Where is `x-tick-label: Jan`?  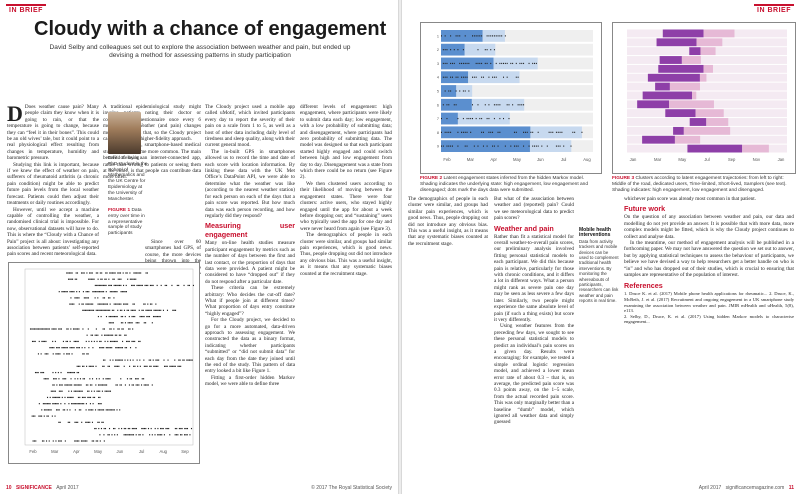
x-tick-label: Jan is located at coordinates (781, 159).